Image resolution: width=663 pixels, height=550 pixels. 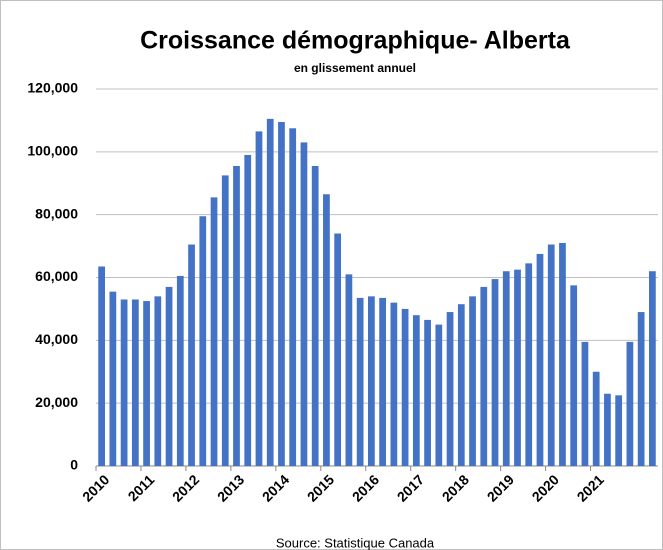 What do you see at coordinates (56, 402) in the screenshot?
I see `y-tick-label: 20,000` at bounding box center [56, 402].